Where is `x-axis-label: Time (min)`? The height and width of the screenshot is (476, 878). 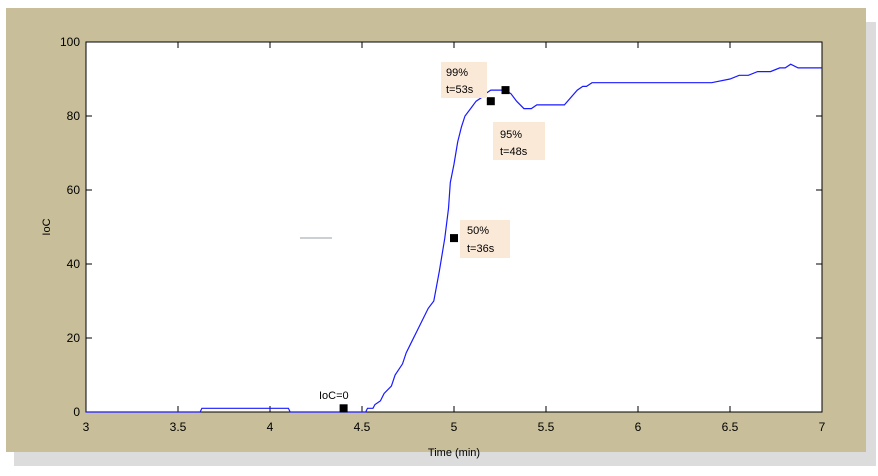 x-axis-label: Time (min) is located at coordinates (454, 453).